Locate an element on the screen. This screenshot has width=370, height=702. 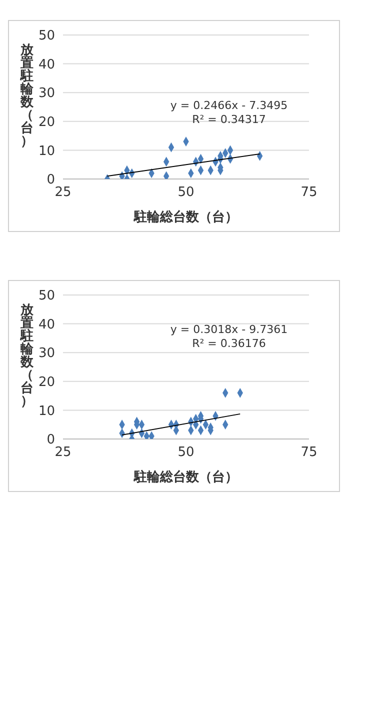
annotation: R² = 0.36176 is located at coordinates (229, 344).